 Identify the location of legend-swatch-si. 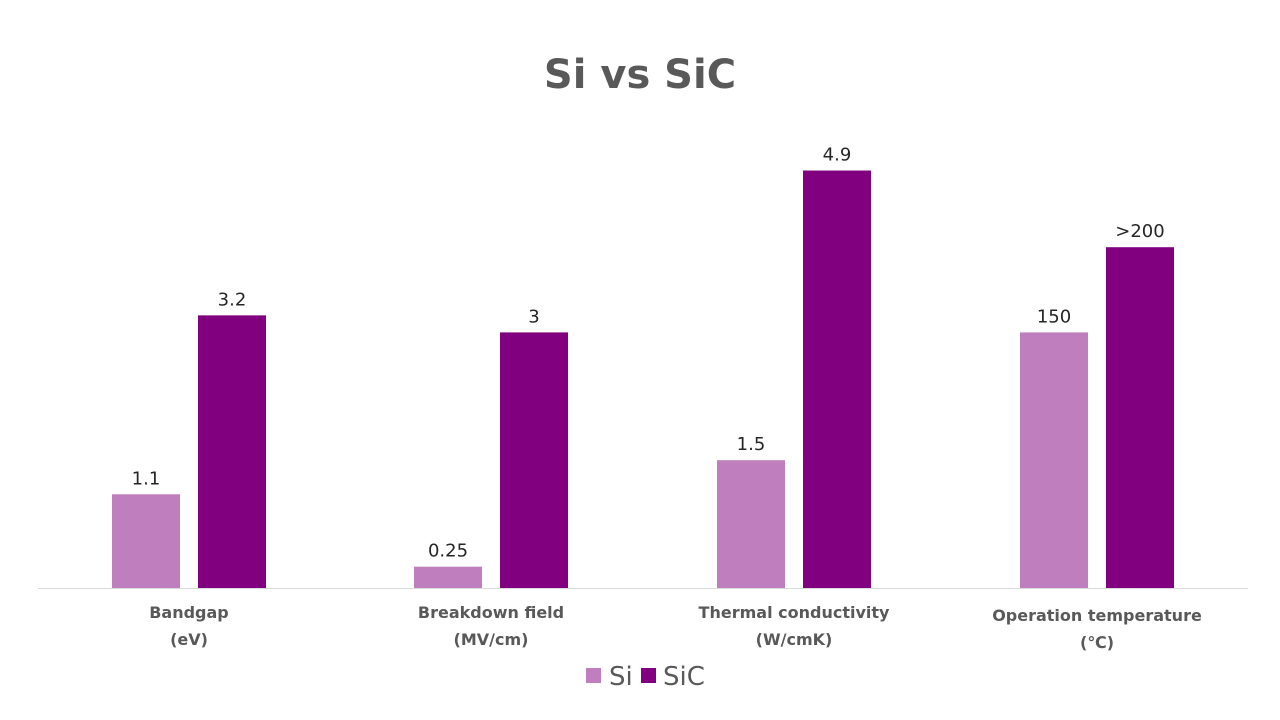
(593, 675).